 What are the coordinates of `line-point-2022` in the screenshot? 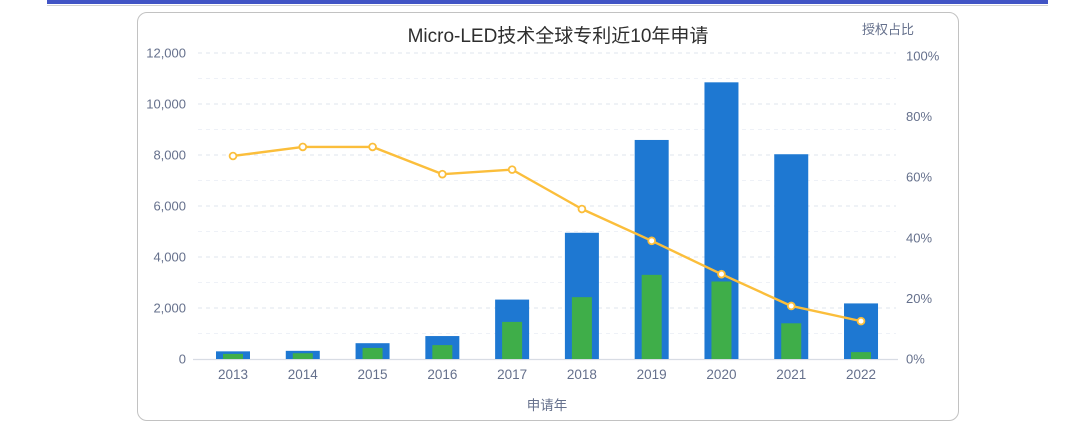 It's located at (861, 321).